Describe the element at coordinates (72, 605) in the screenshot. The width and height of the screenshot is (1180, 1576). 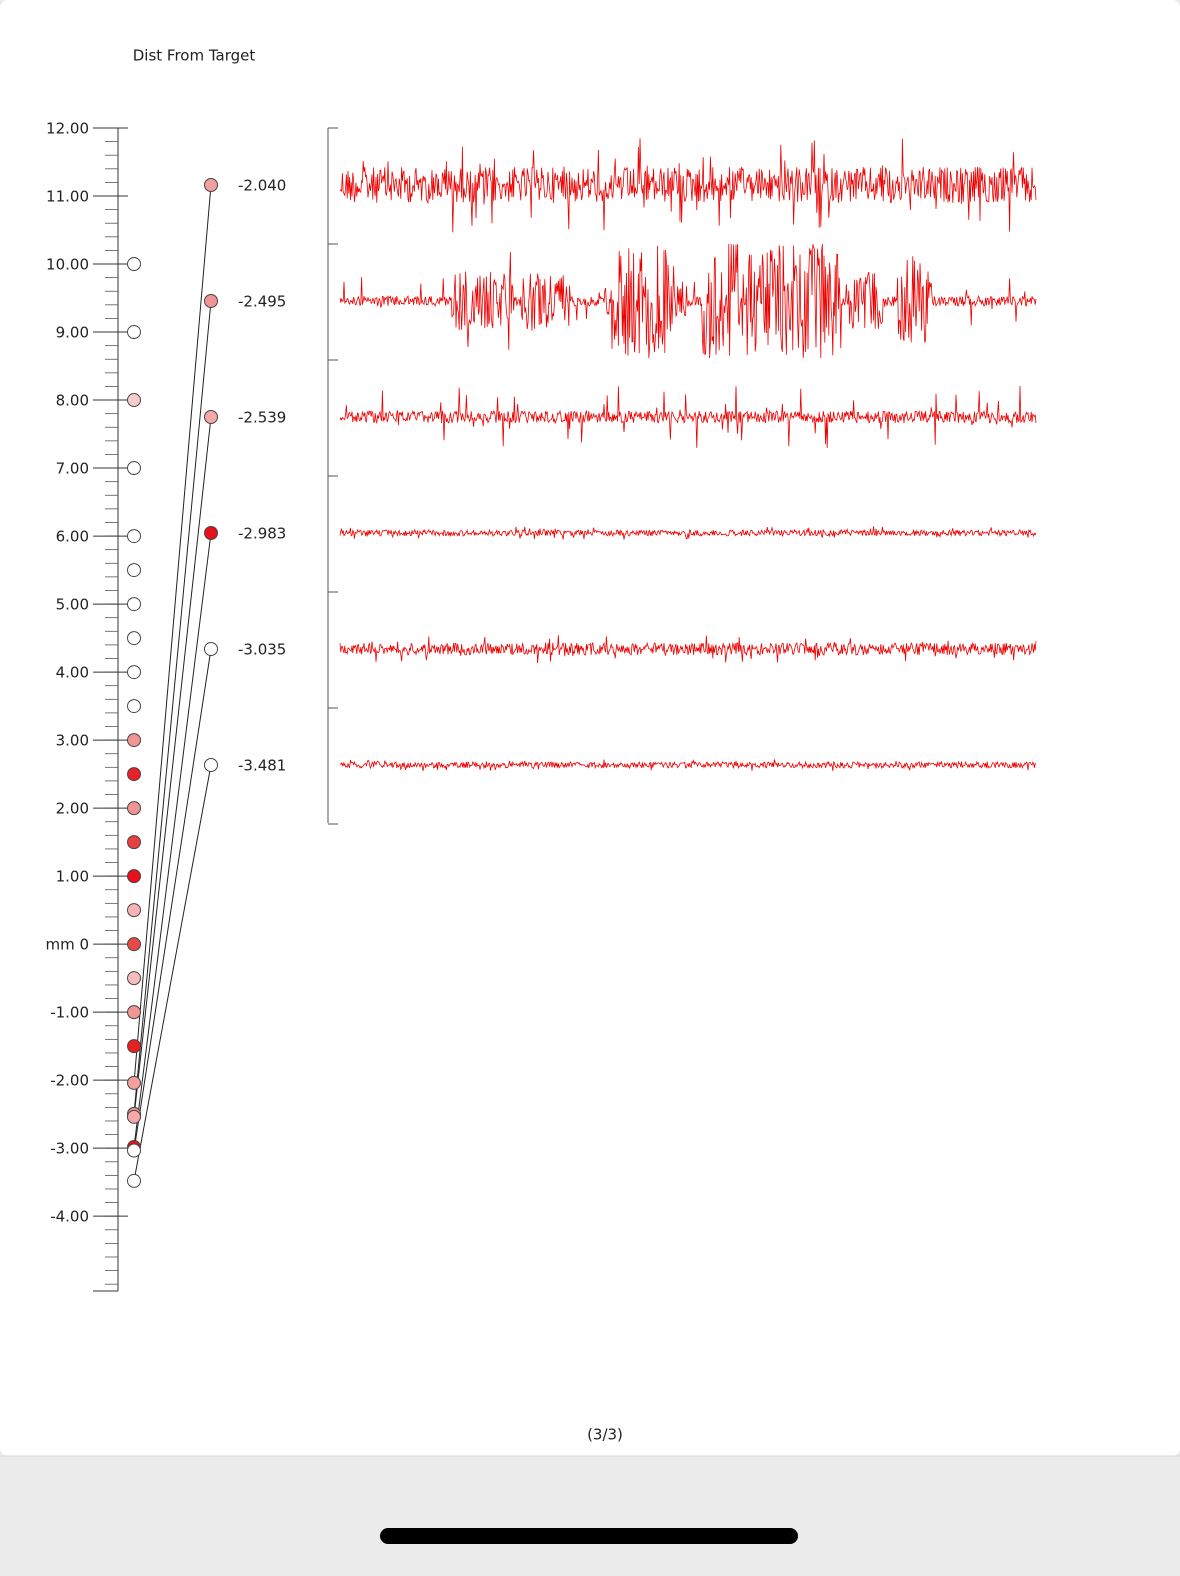
I see `y-tick-label: 5.00` at that location.